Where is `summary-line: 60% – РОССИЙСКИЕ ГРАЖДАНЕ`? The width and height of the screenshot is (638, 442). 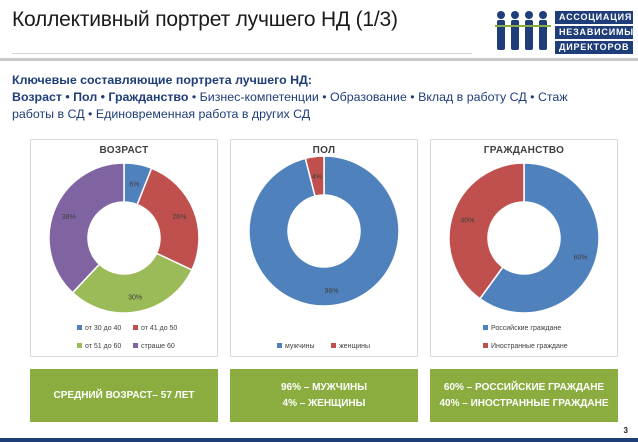
summary-line: 60% – РОССИЙСКИЕ ГРАЖДАНЕ is located at coordinates (524, 387).